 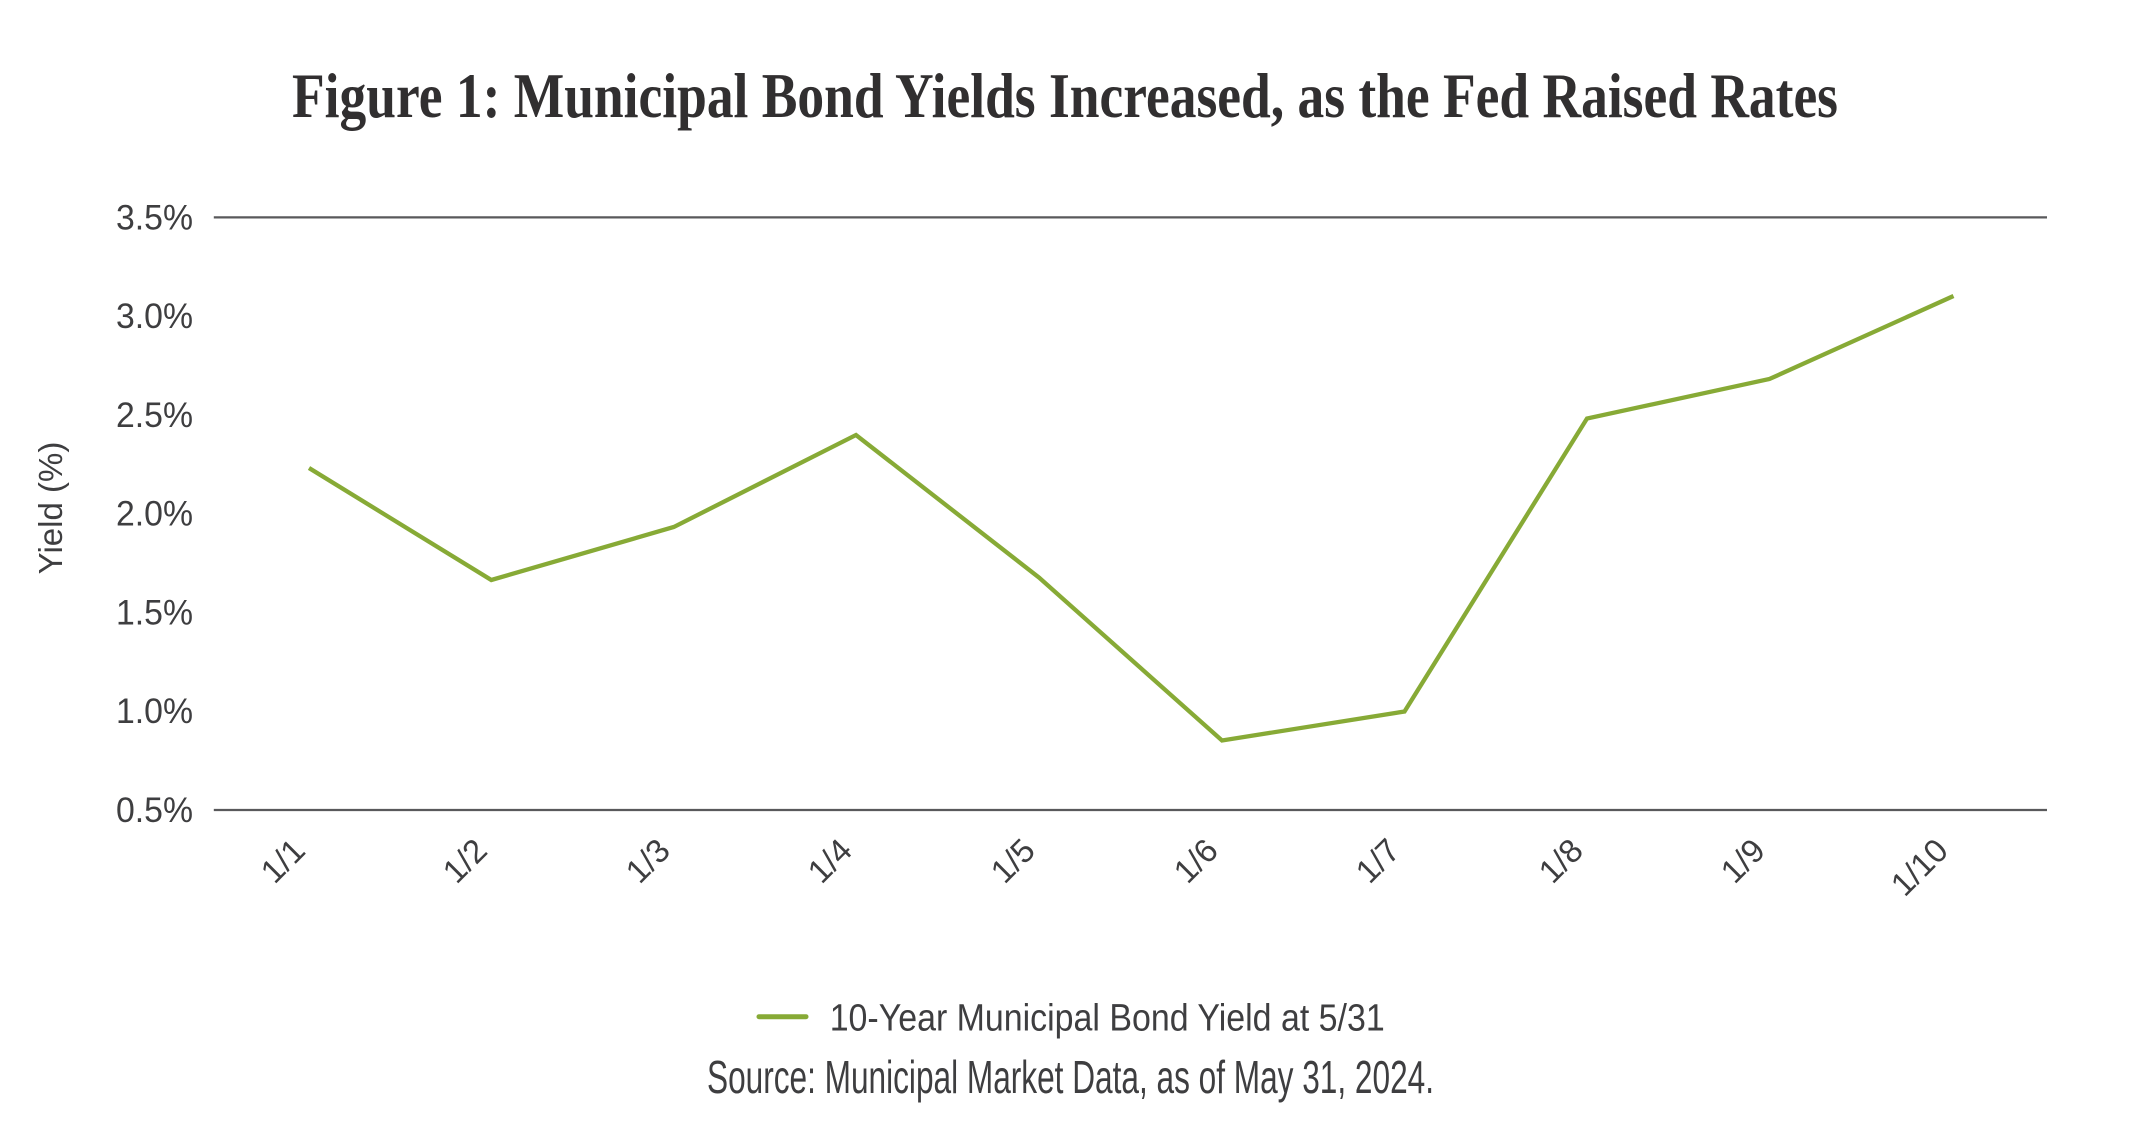 I want to click on svg-text: 3.0%, so click(x=154, y=316).